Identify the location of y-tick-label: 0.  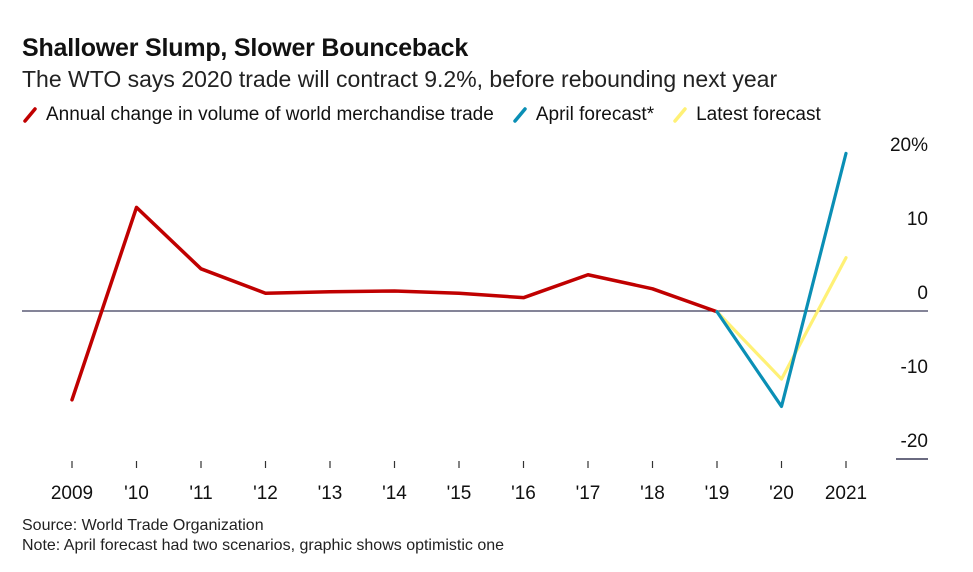
(922, 293).